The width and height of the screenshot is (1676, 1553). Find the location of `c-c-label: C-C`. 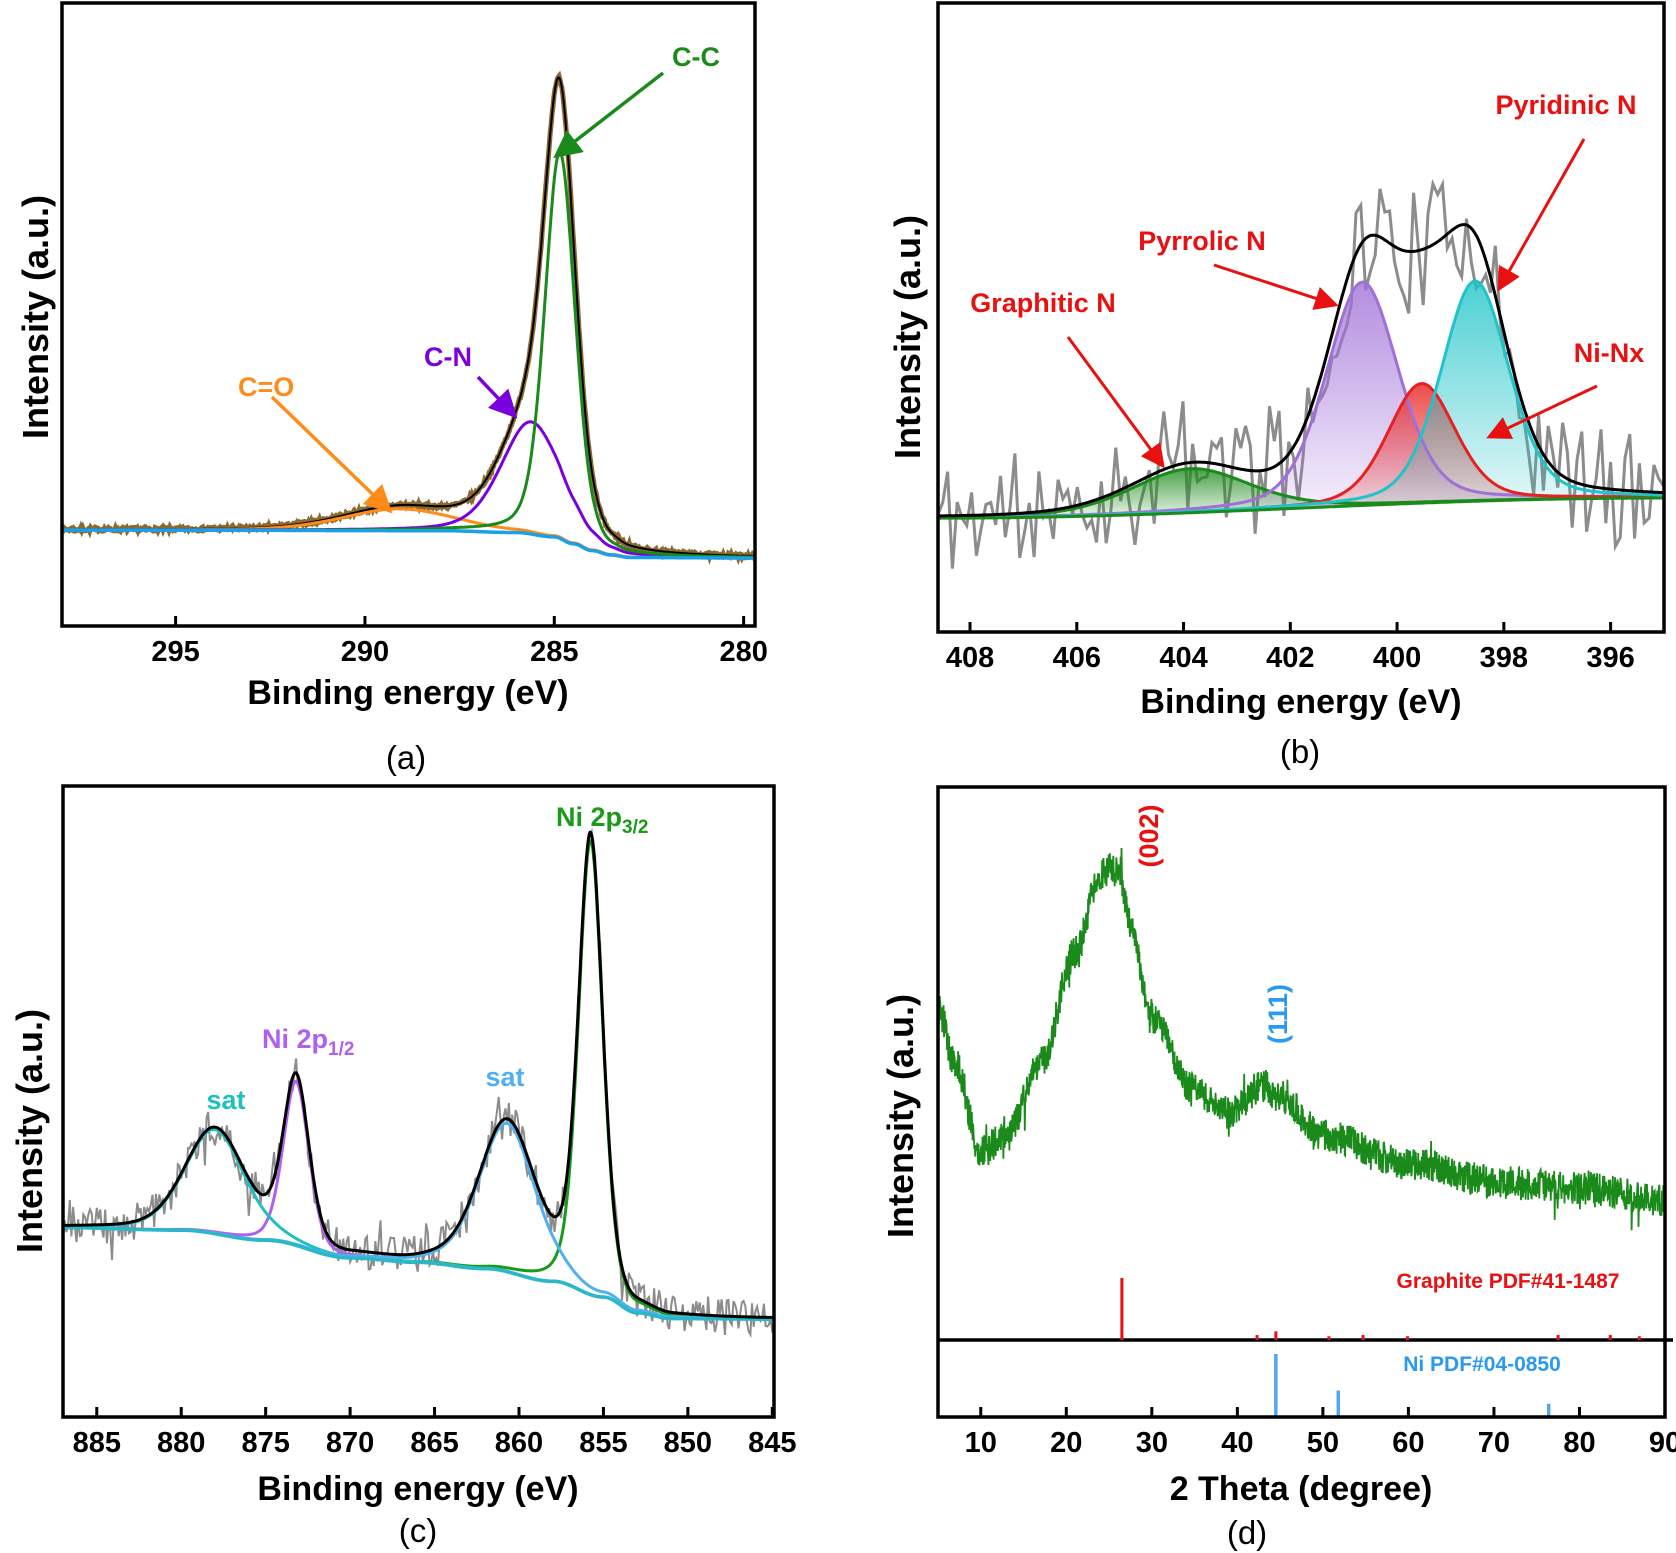

c-c-label: C-C is located at coordinates (696, 57).